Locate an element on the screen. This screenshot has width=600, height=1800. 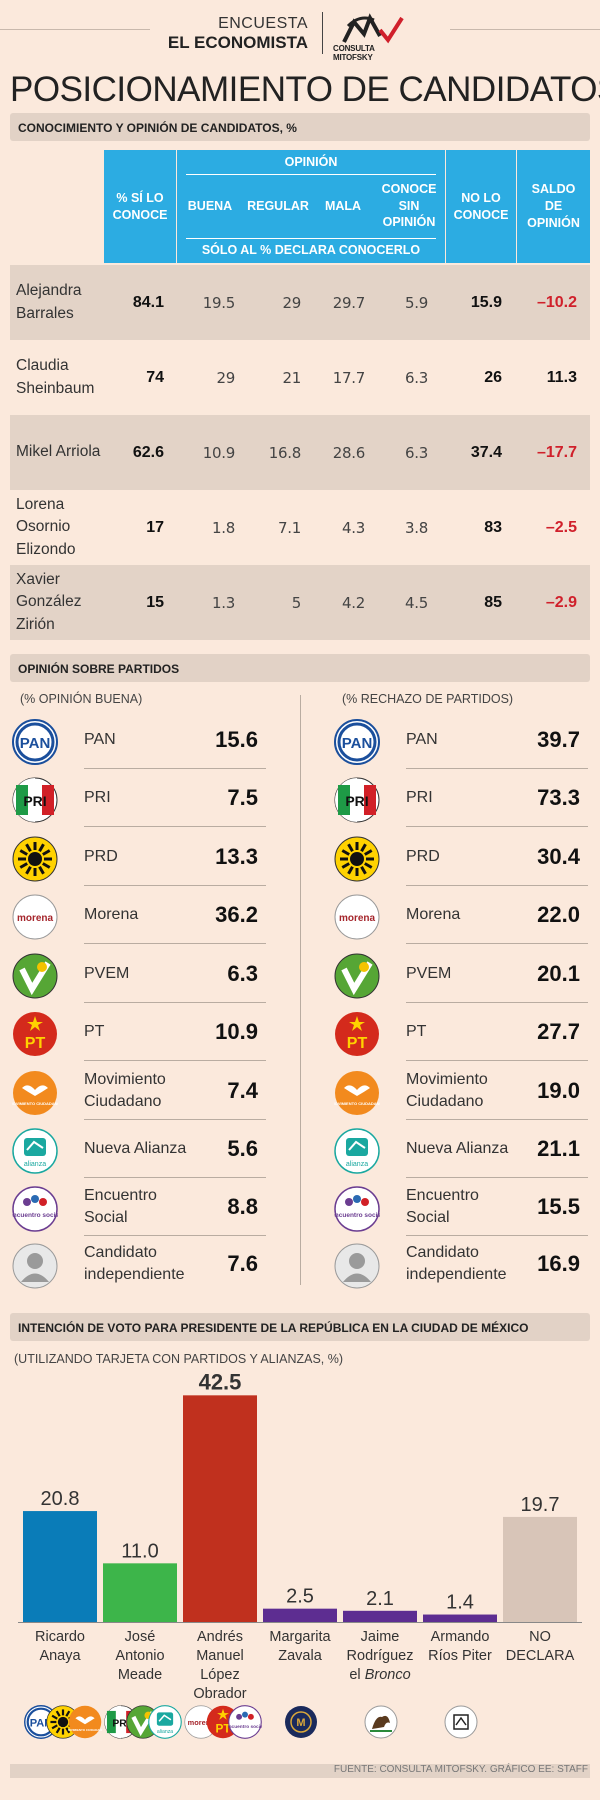
th-opinion-label: OPINIÓN is located at coordinates (311, 161).